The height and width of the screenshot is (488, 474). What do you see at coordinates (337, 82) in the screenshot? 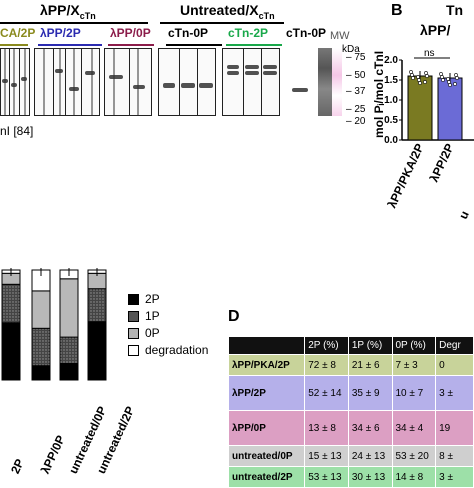
I see `mw-ladder-stain` at bounding box center [337, 82].